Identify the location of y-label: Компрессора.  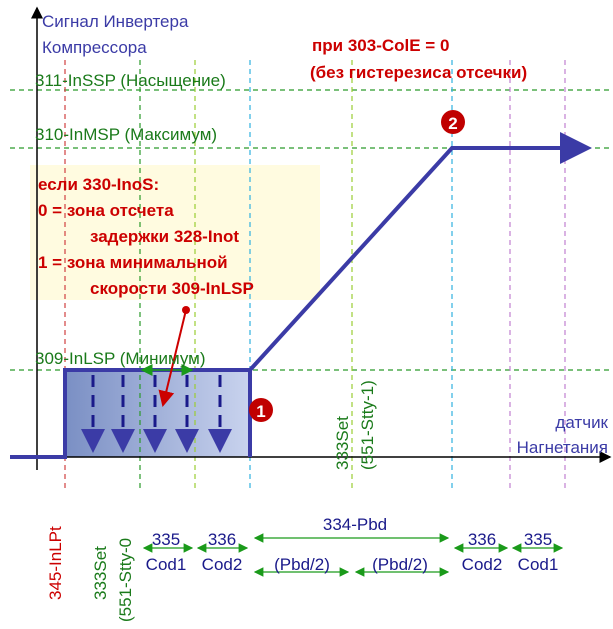
(94, 47).